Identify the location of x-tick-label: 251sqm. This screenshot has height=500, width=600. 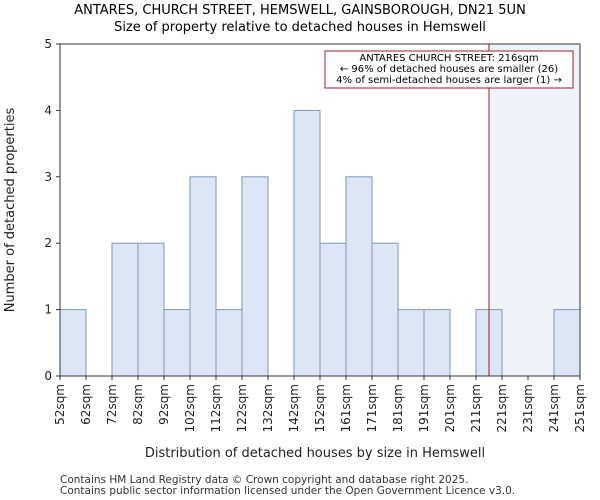
(580, 408).